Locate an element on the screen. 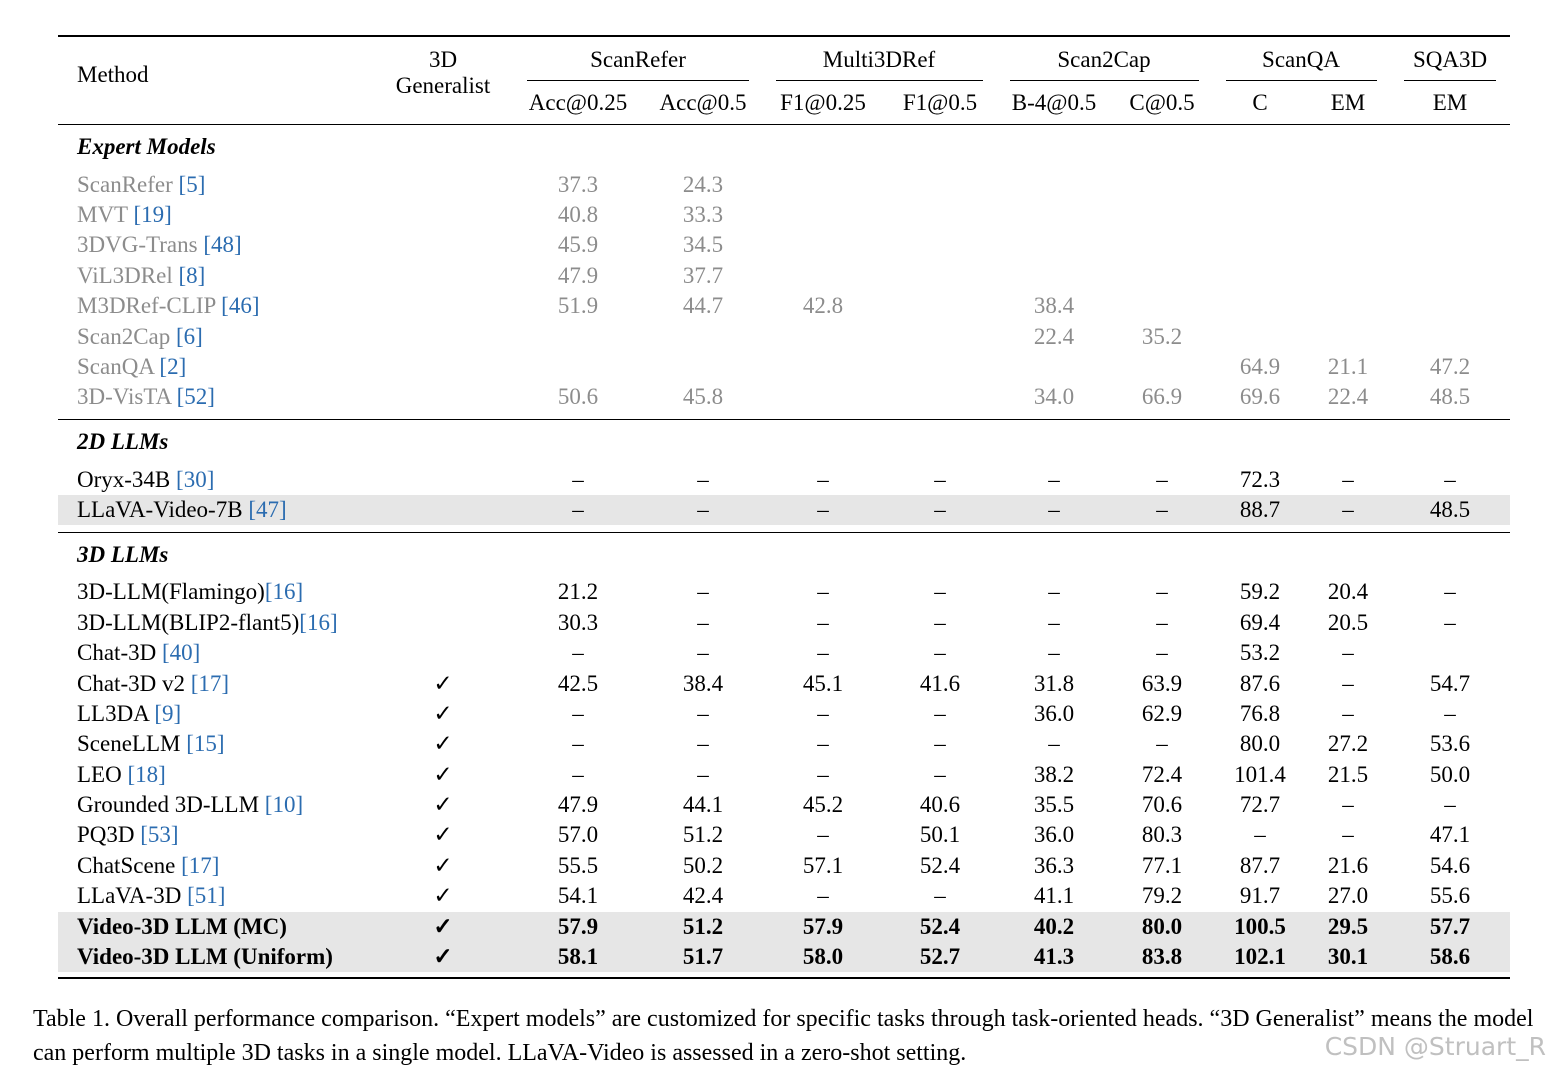  method-name: LLaVA-3D [51] is located at coordinates (151, 896).